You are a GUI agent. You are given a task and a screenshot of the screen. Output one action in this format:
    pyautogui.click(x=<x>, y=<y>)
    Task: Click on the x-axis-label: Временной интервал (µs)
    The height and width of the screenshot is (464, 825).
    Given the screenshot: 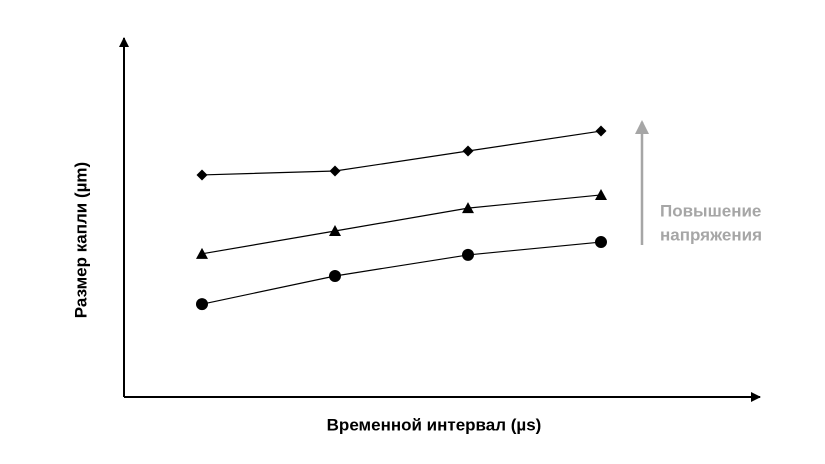 What is the action you would take?
    pyautogui.click(x=434, y=424)
    